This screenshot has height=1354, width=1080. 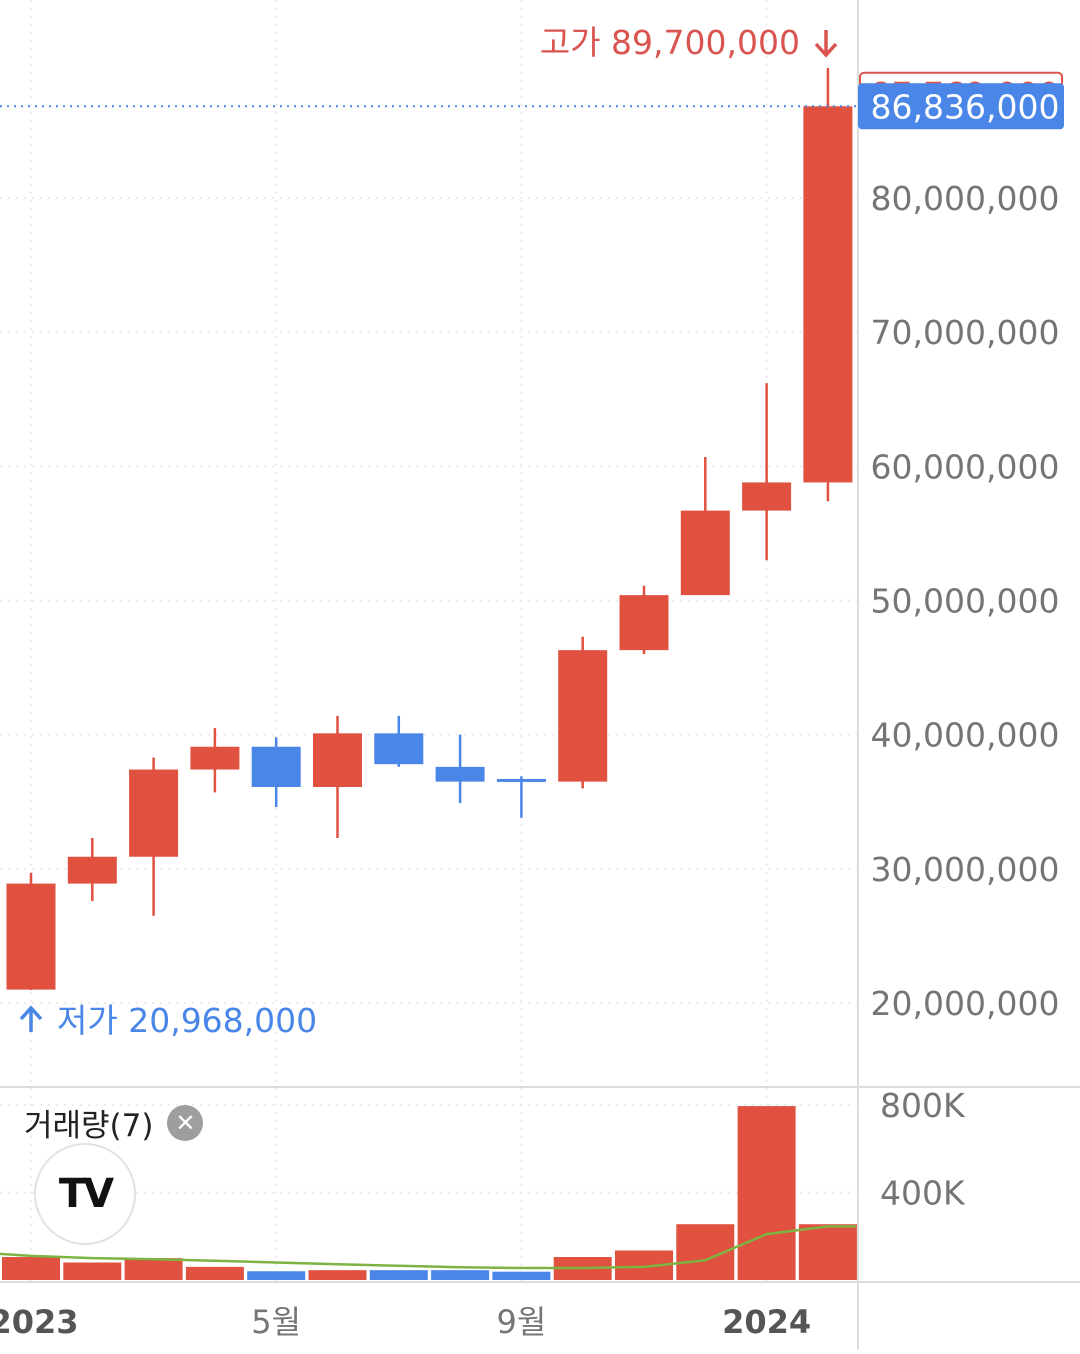 I want to click on y-tick-label: 70,000,000, so click(x=965, y=332).